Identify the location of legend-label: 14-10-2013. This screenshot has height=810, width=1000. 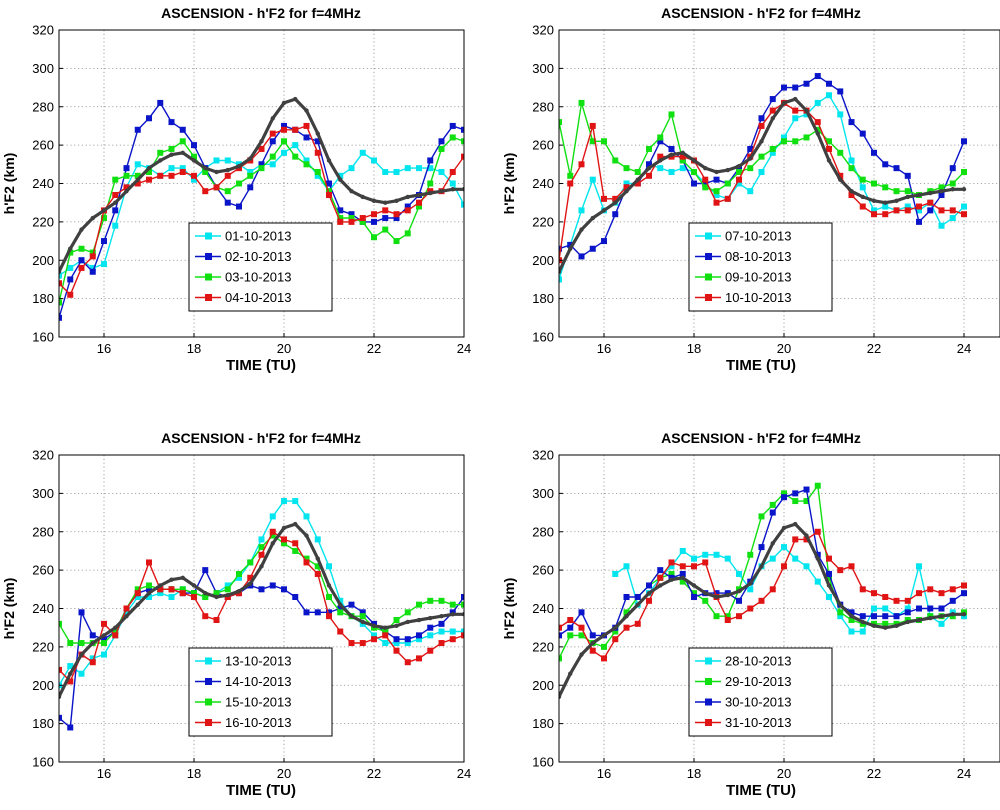
(258, 681).